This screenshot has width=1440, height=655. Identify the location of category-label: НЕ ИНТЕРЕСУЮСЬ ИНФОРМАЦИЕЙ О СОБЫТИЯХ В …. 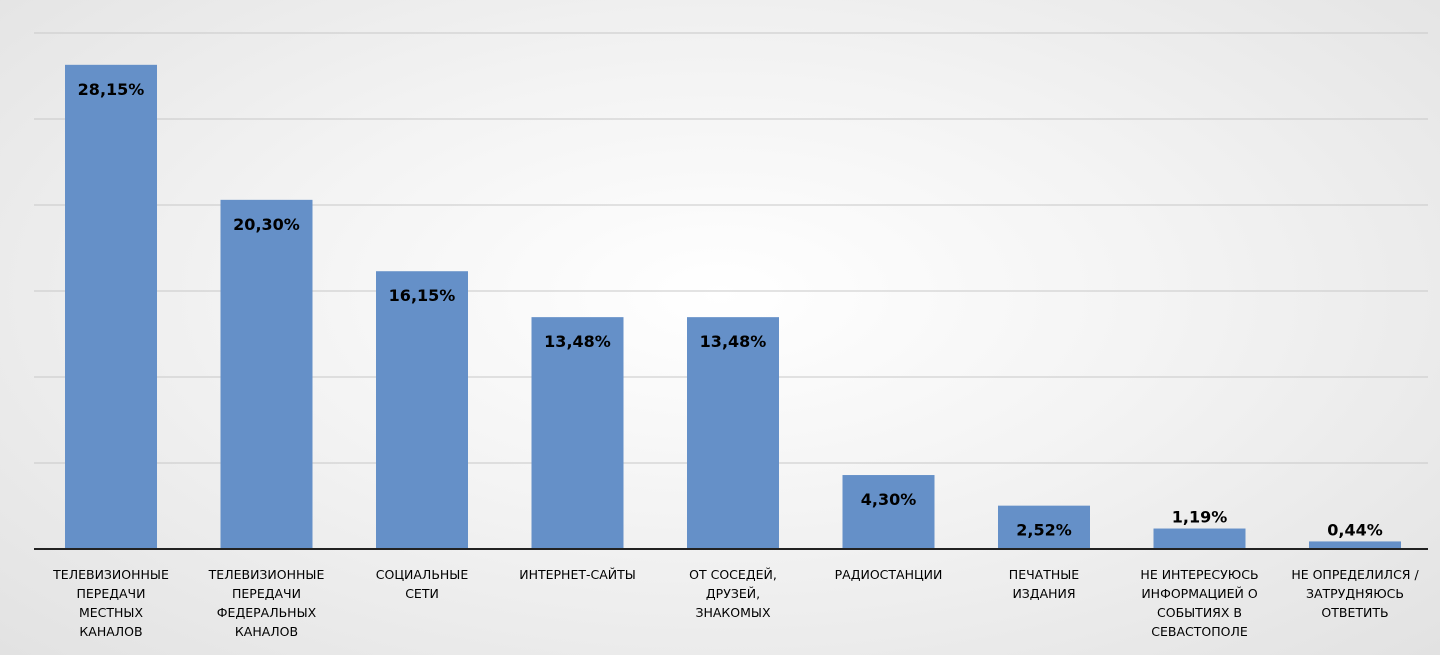
(1199, 603).